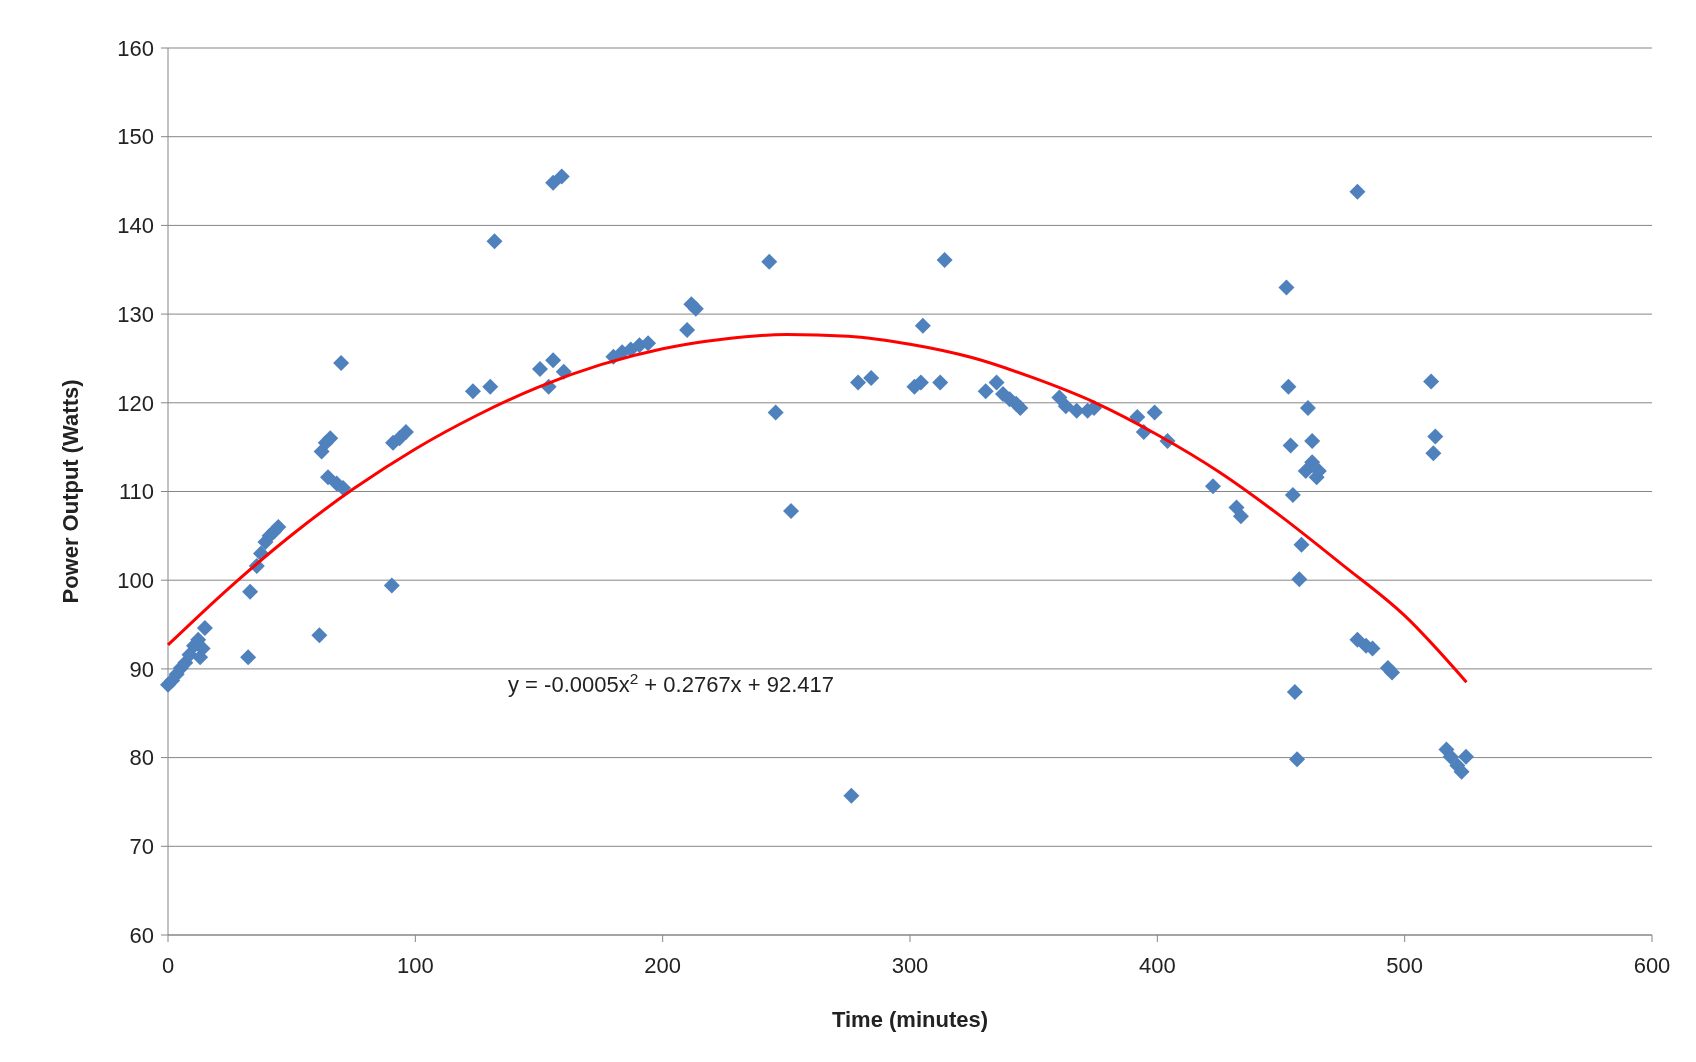 The height and width of the screenshot is (1062, 1696). Describe the element at coordinates (135, 314) in the screenshot. I see `y-tick-label: 130` at that location.